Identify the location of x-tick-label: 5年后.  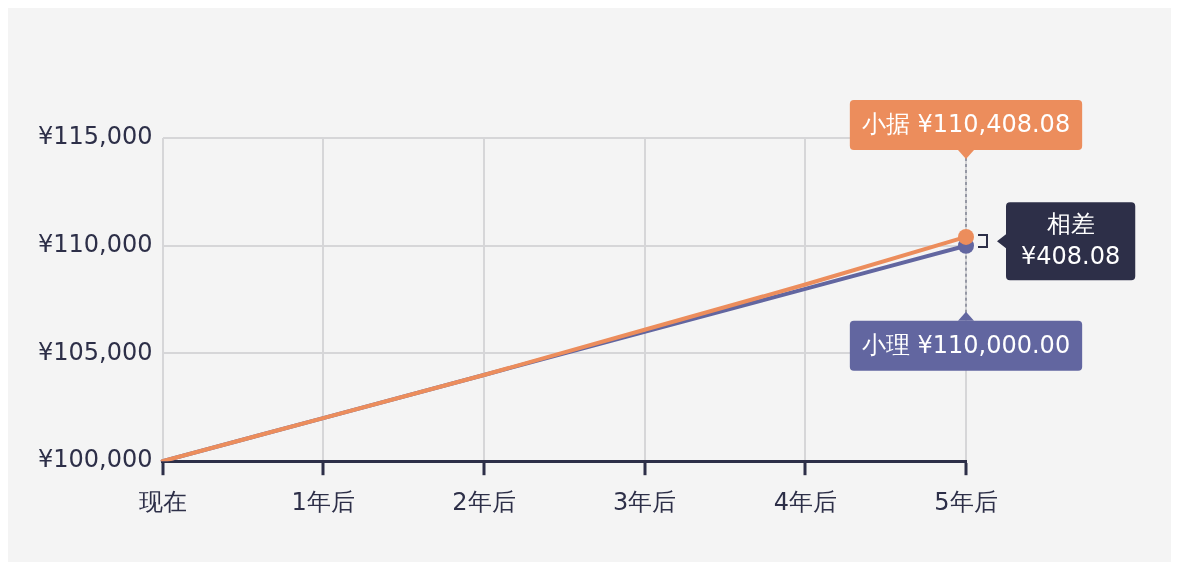
(966, 501).